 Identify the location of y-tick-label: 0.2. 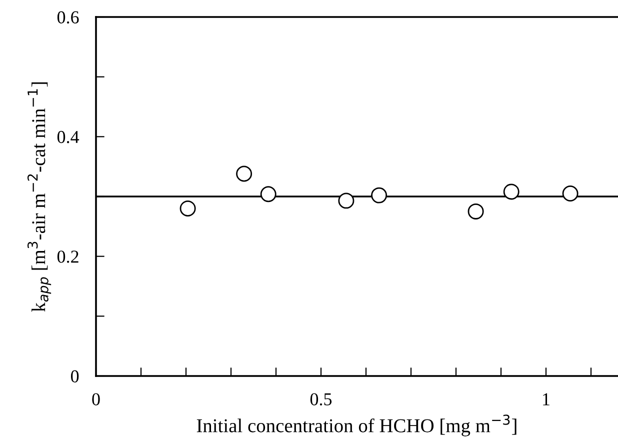
(67, 256).